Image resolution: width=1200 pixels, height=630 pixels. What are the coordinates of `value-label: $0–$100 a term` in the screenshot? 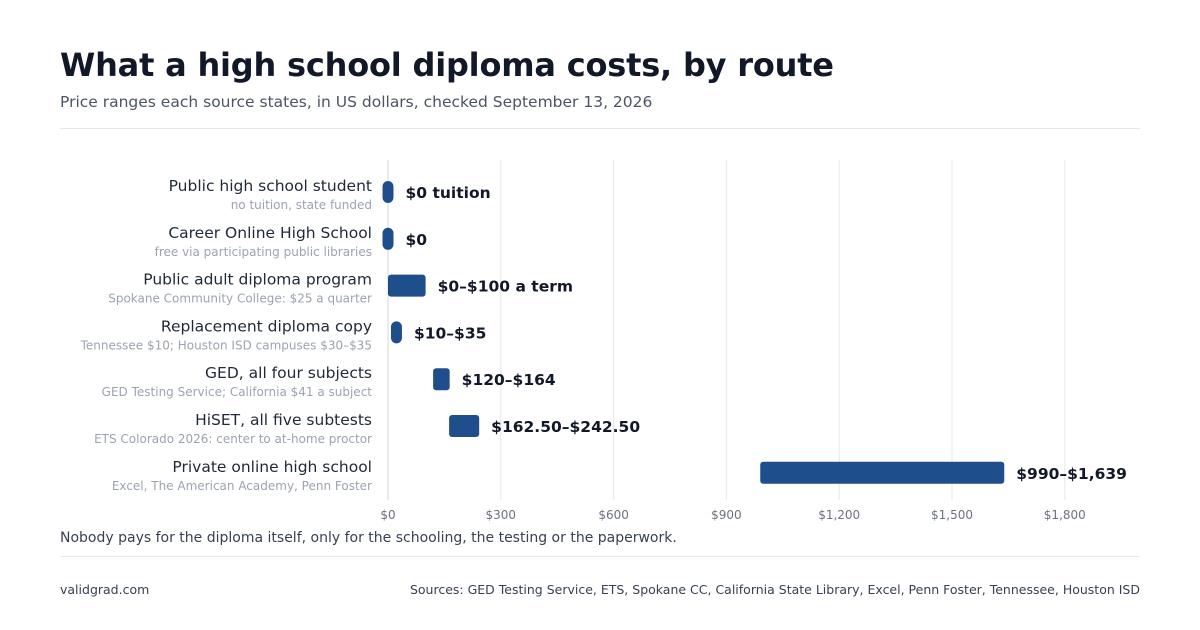 It's located at (505, 287).